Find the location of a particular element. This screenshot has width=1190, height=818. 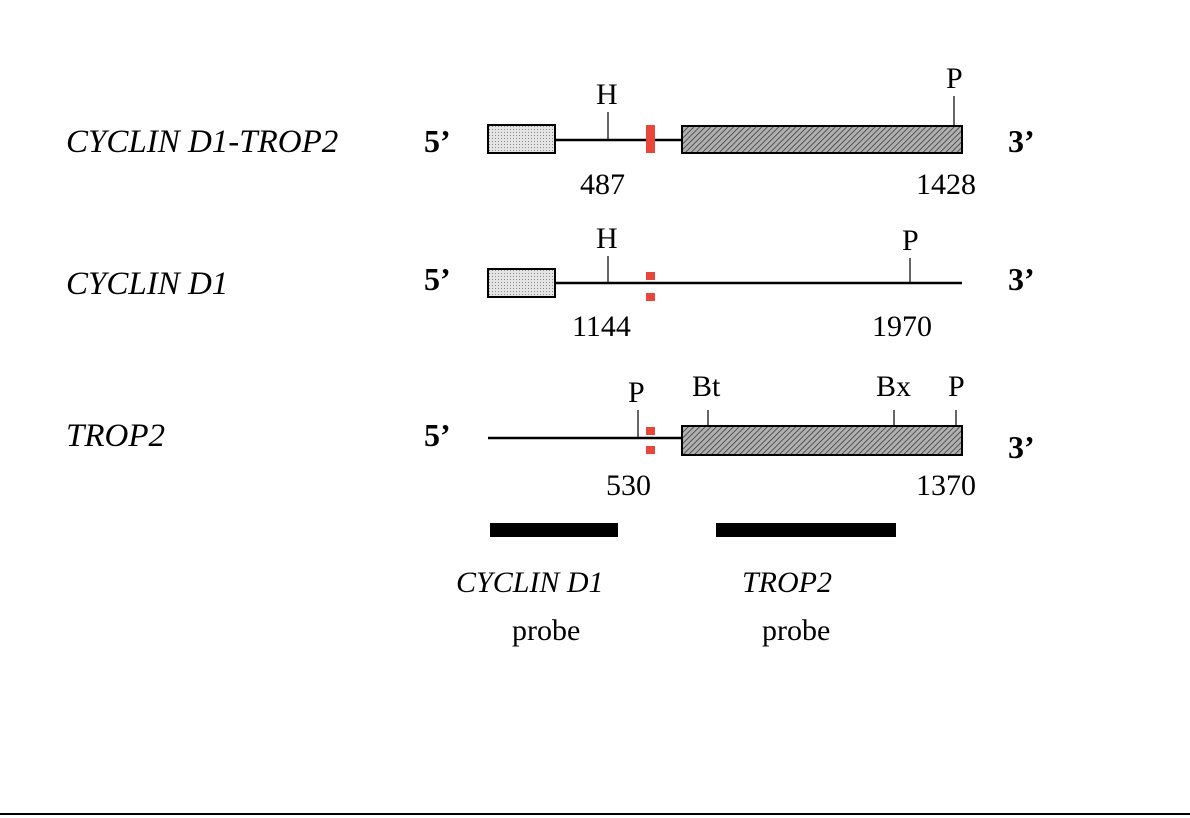

position-label: 487 is located at coordinates (602, 184).